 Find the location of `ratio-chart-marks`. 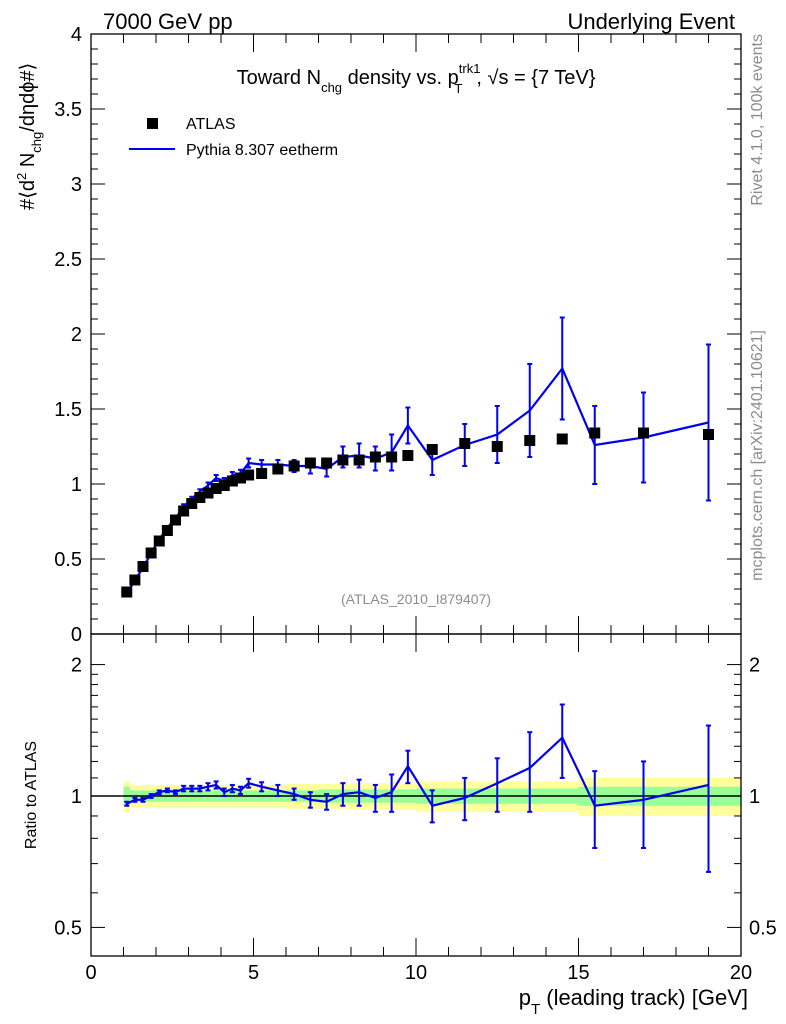

ratio-chart-marks is located at coordinates (416, 788).